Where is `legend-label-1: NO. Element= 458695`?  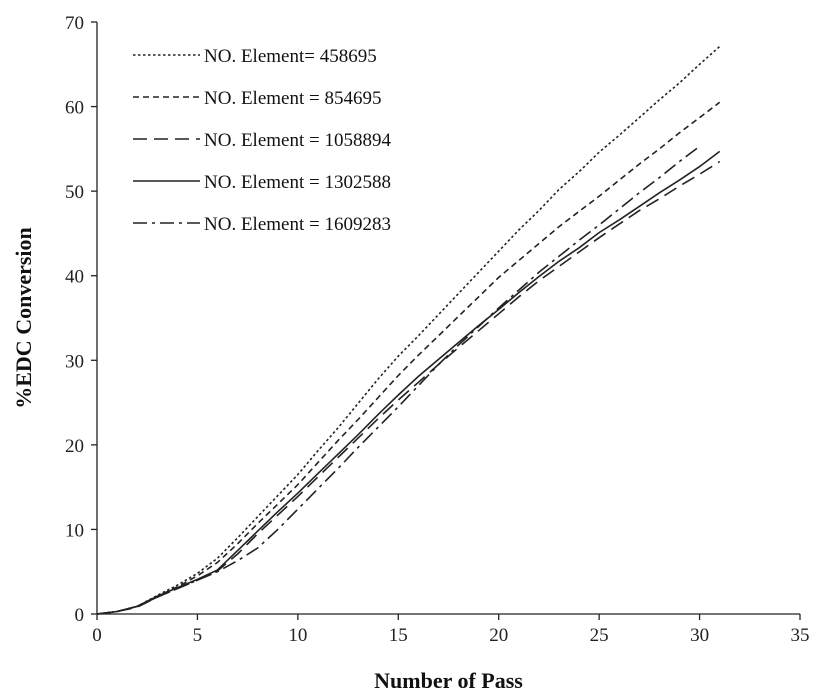
legend-label-1: NO. Element= 458695 is located at coordinates (290, 56).